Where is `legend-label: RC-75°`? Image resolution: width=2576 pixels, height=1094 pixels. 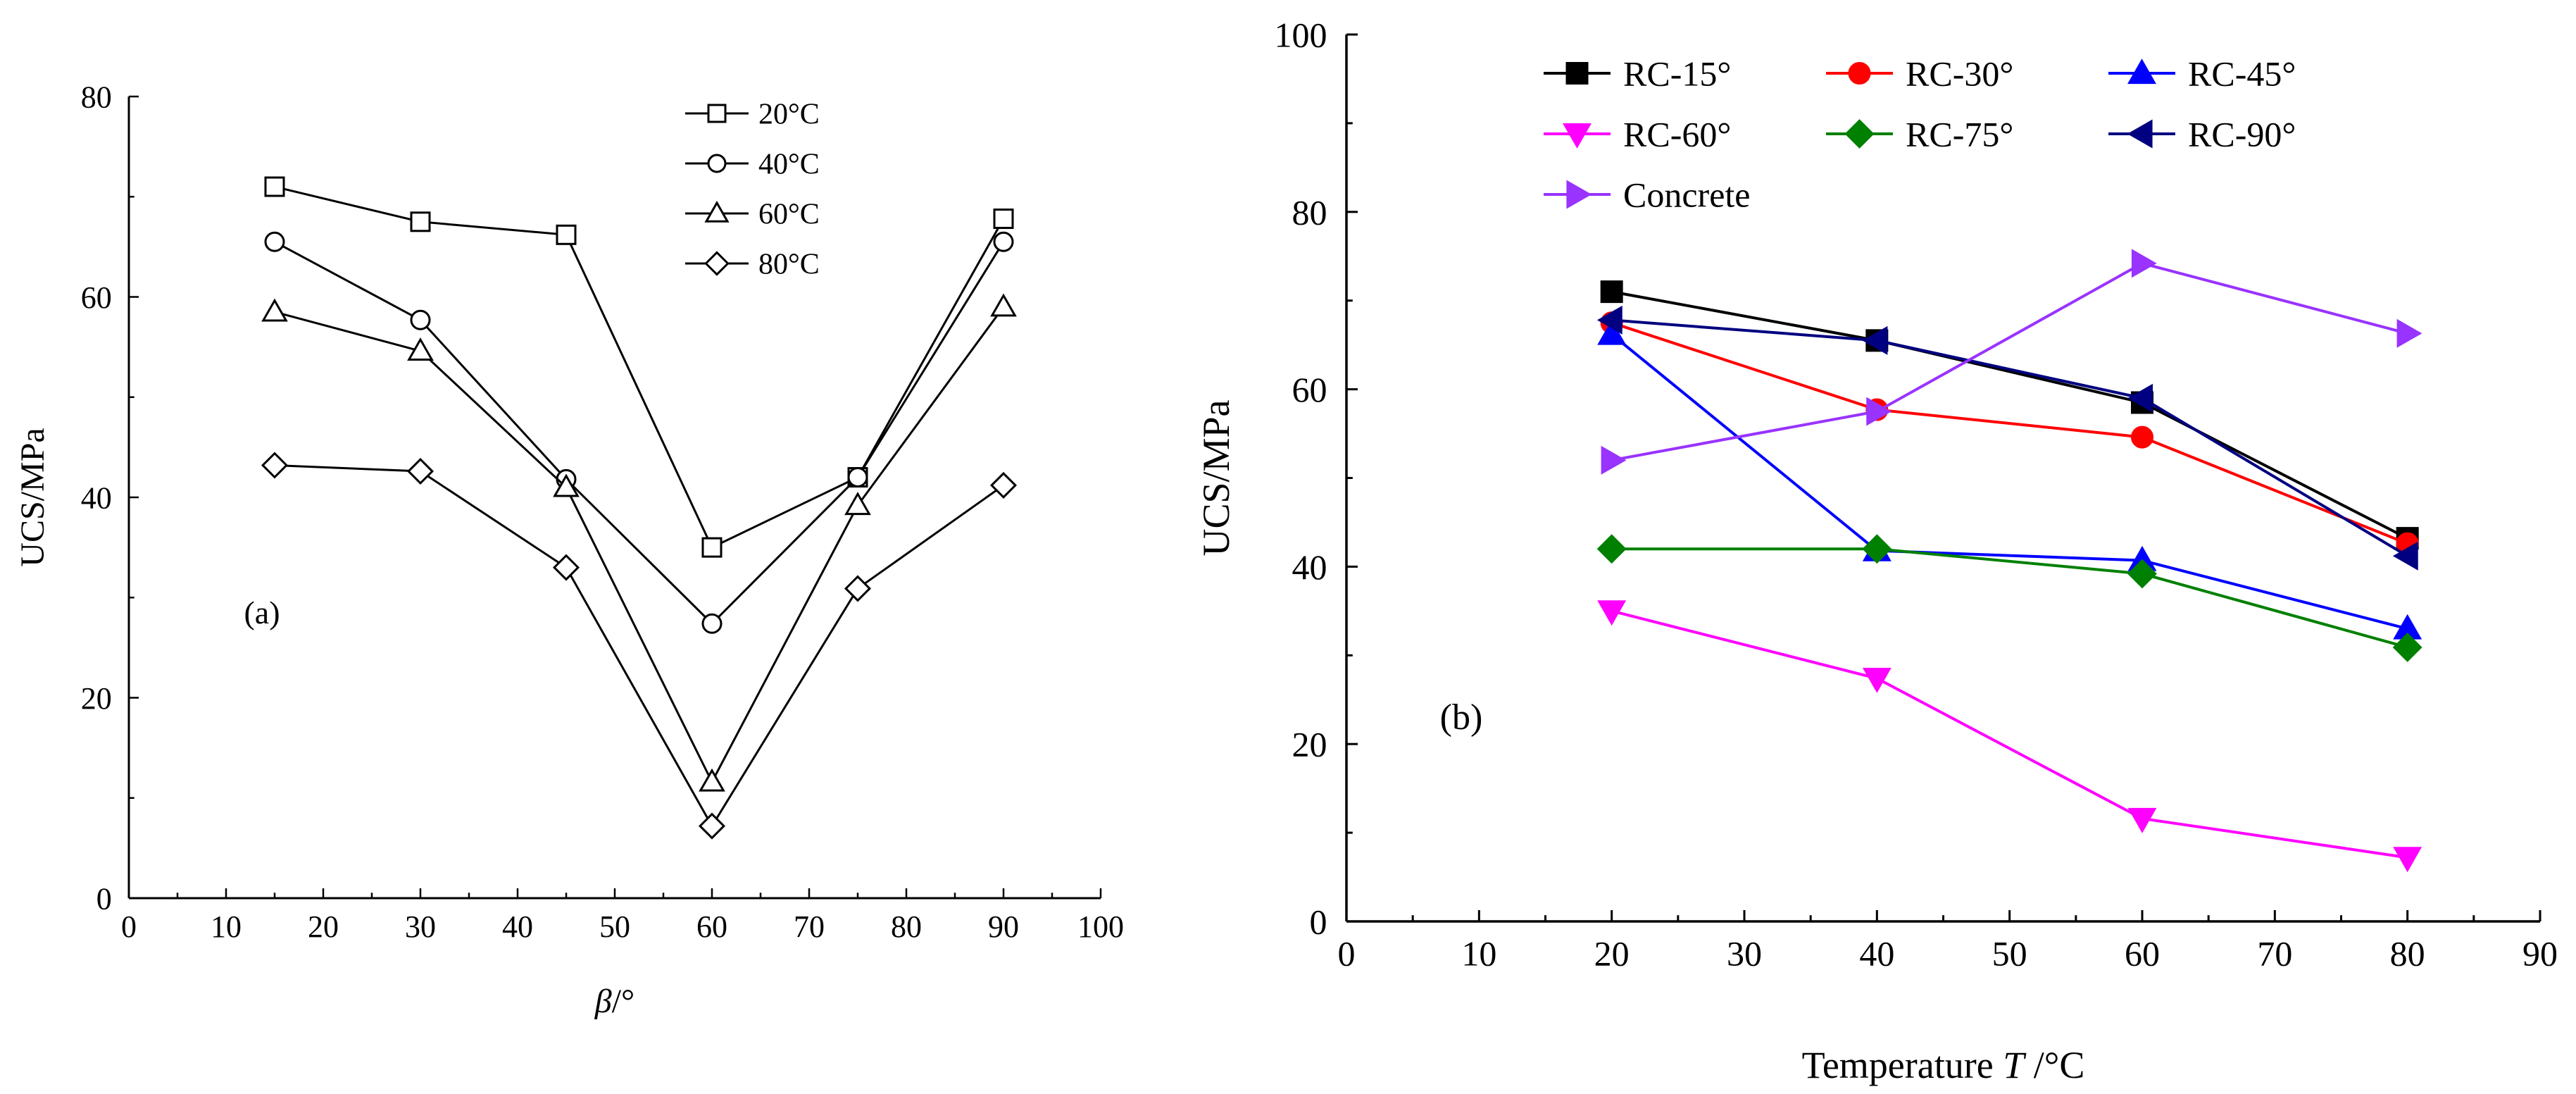 legend-label: RC-75° is located at coordinates (1959, 134).